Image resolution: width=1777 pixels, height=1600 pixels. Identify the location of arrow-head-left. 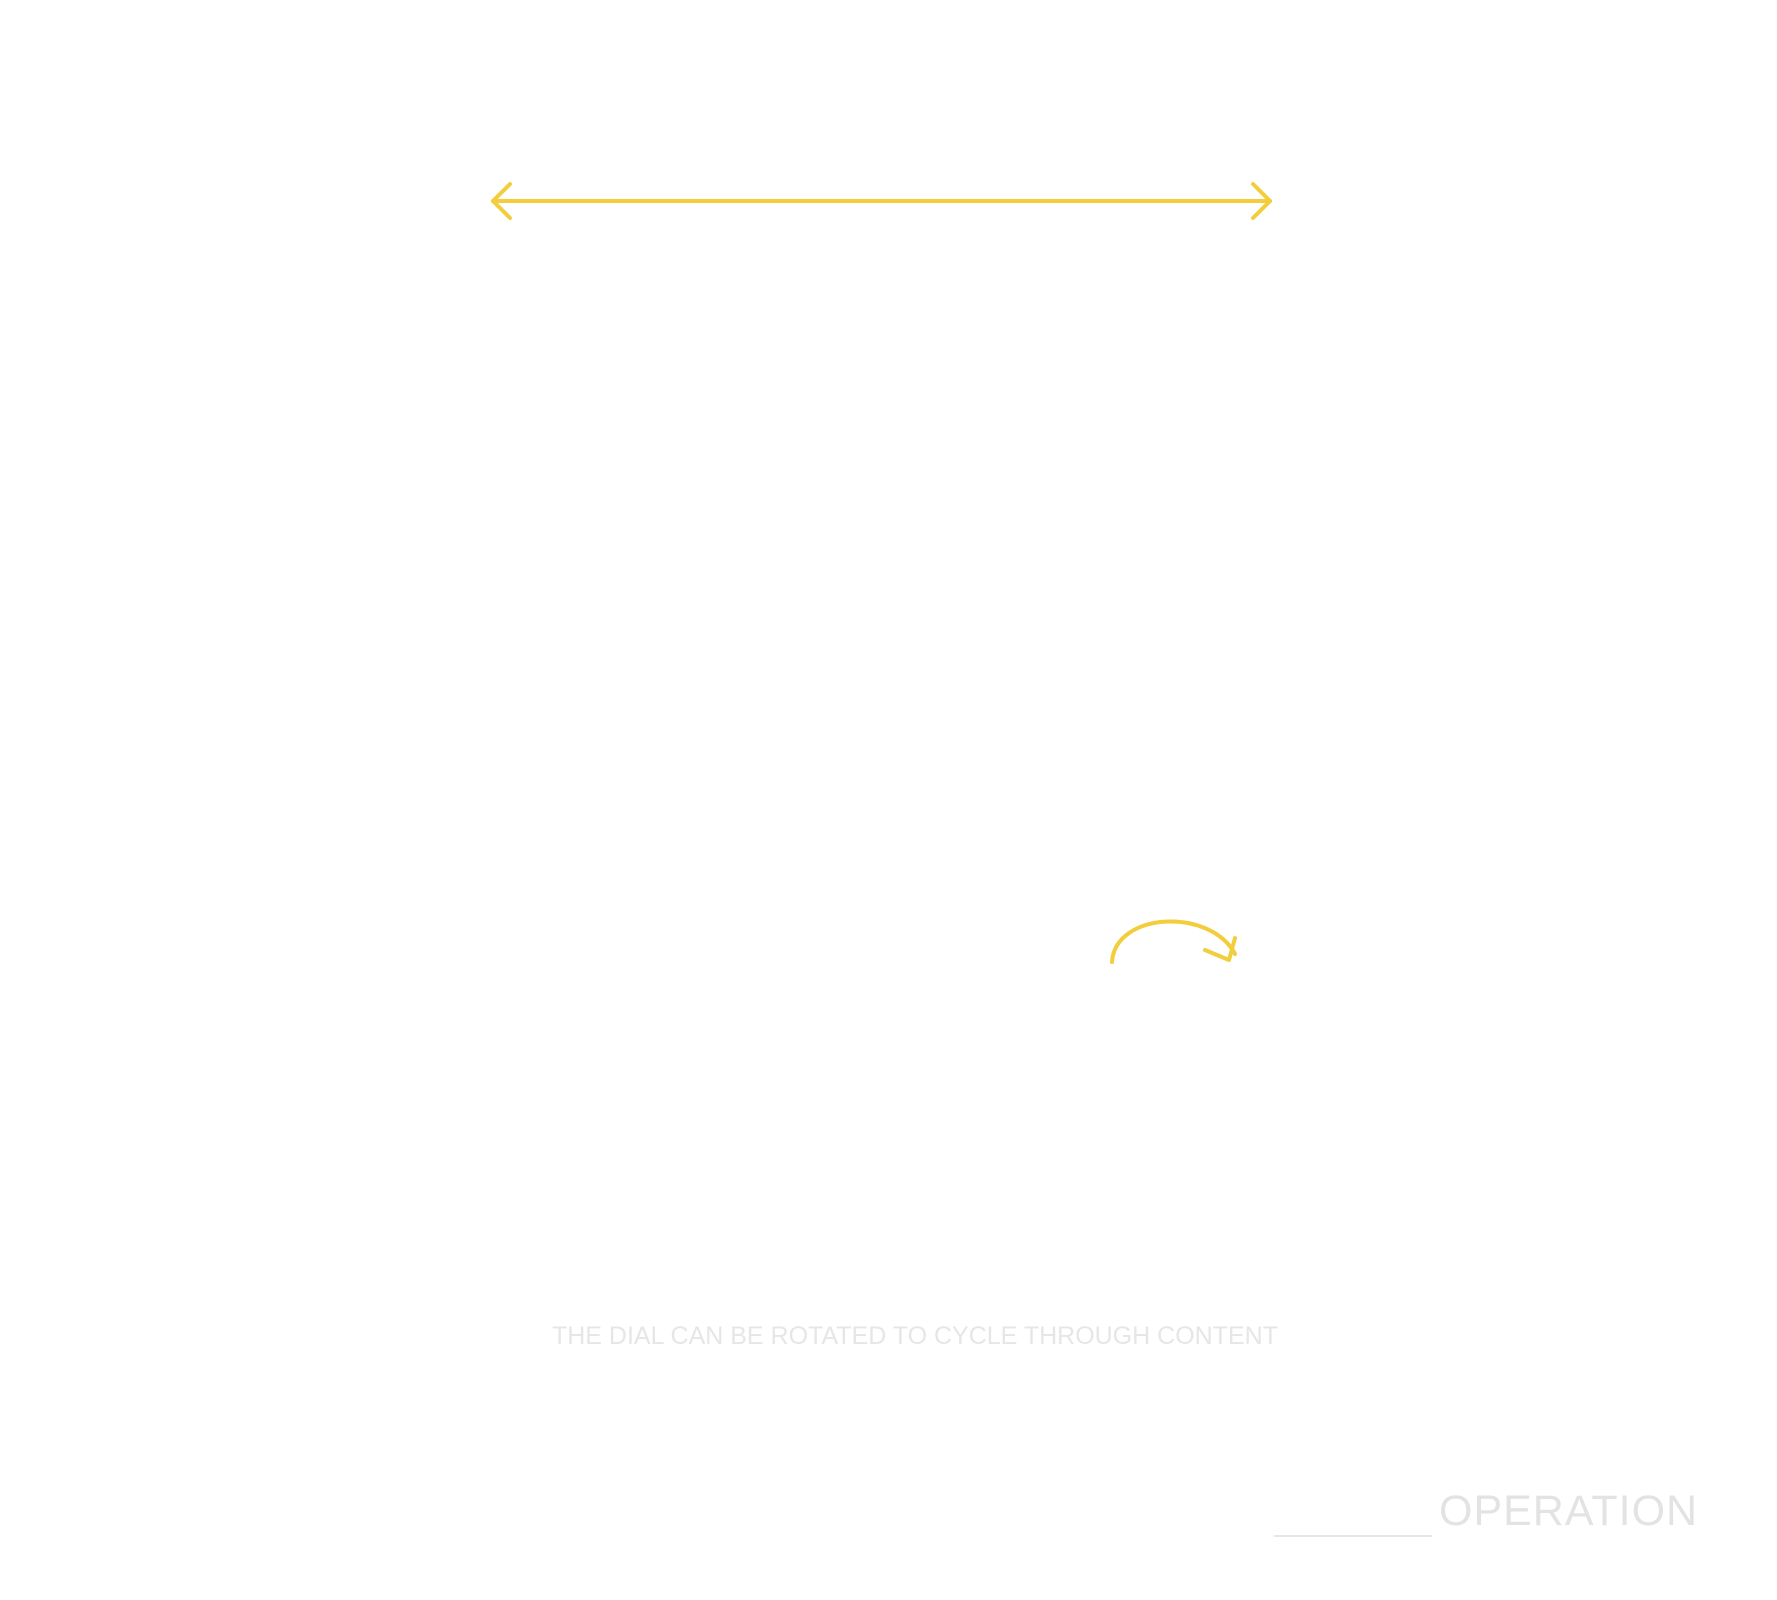
(501, 201).